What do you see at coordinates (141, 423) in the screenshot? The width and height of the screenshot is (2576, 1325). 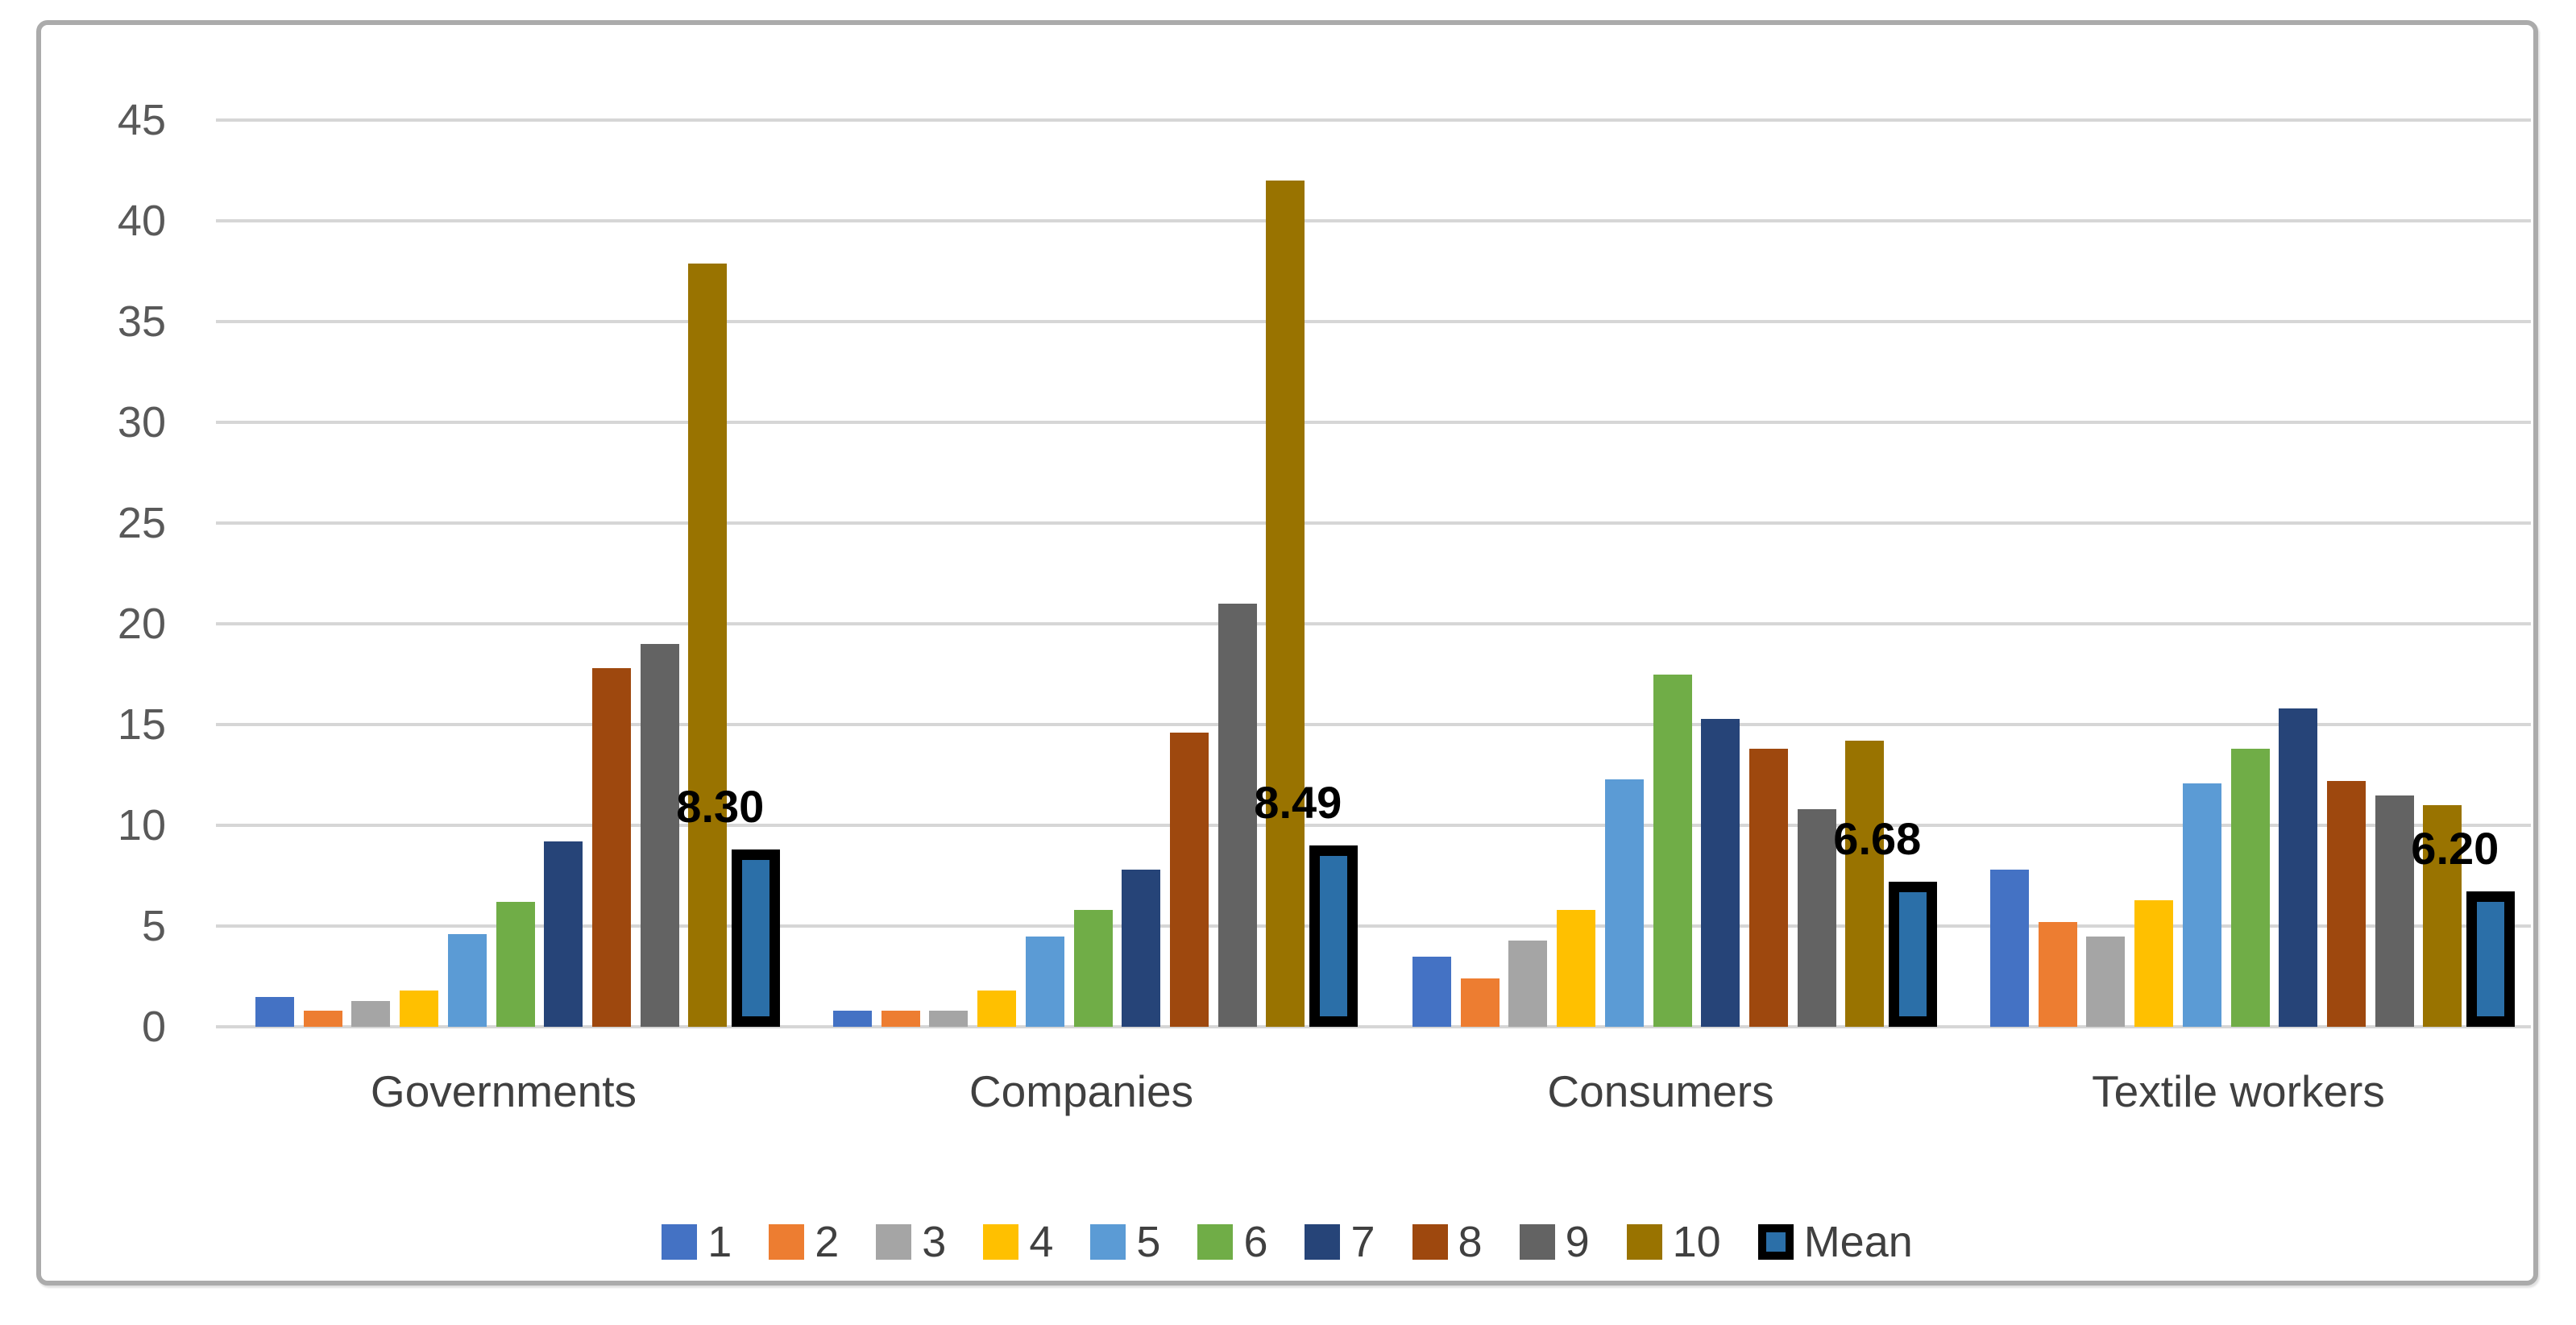 I see `y-axis-tick-30: 30` at bounding box center [141, 423].